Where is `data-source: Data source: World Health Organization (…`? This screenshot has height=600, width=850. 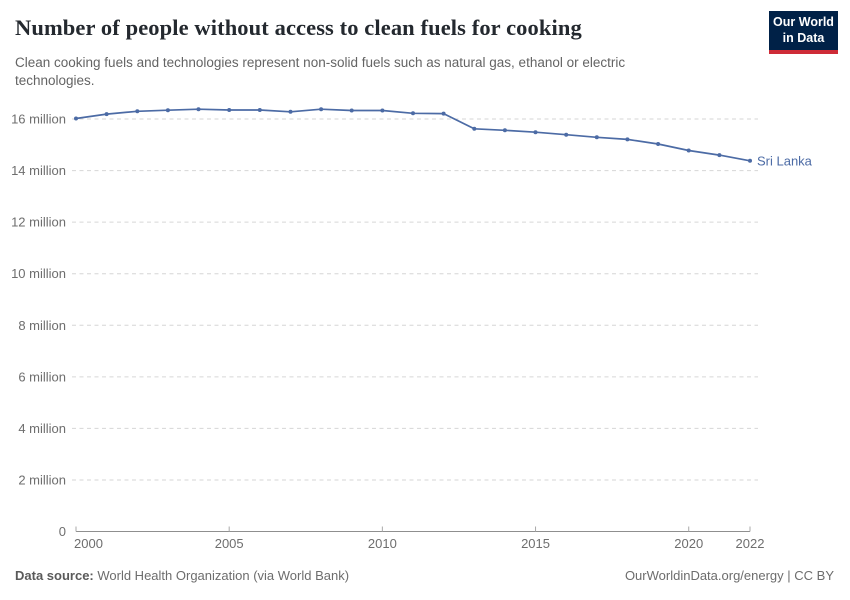
data-source: Data source: World Health Organization (… is located at coordinates (182, 575).